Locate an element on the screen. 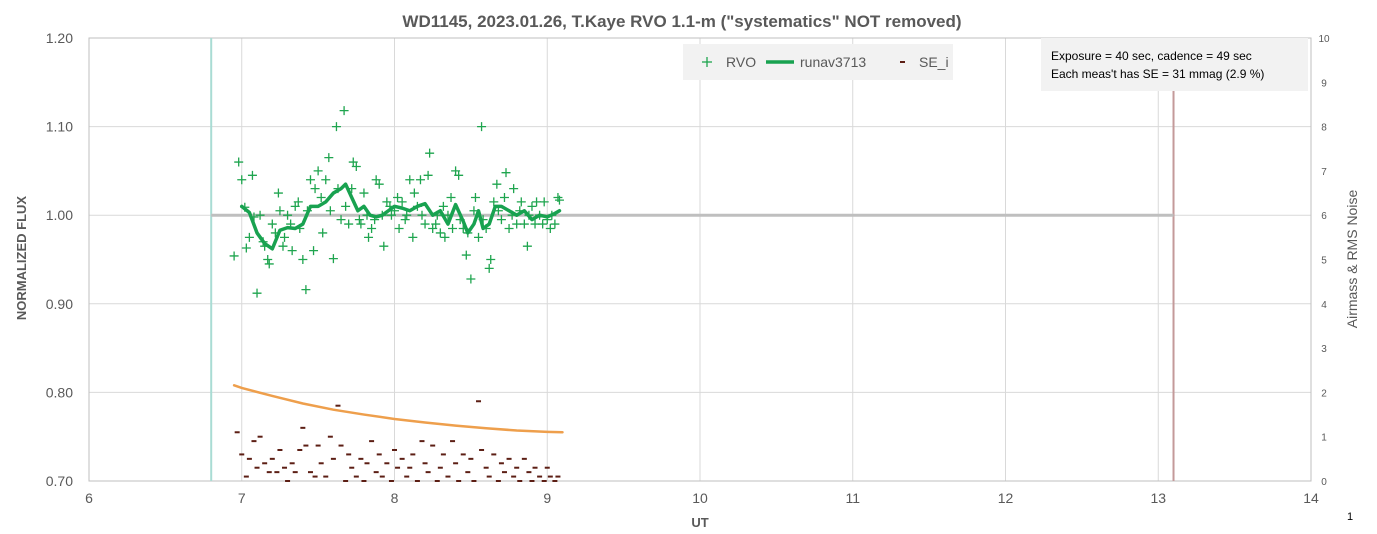  x-tick-1: 7 is located at coordinates (242, 498).